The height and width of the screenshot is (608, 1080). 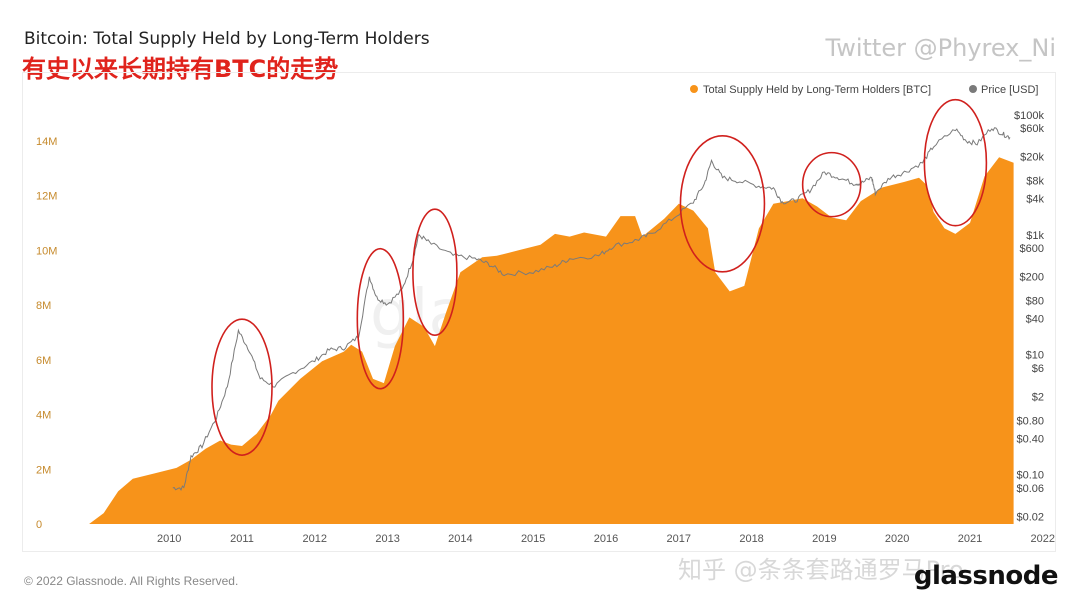 What do you see at coordinates (1035, 320) in the screenshot?
I see `y-right-tick-label: $40` at bounding box center [1035, 320].